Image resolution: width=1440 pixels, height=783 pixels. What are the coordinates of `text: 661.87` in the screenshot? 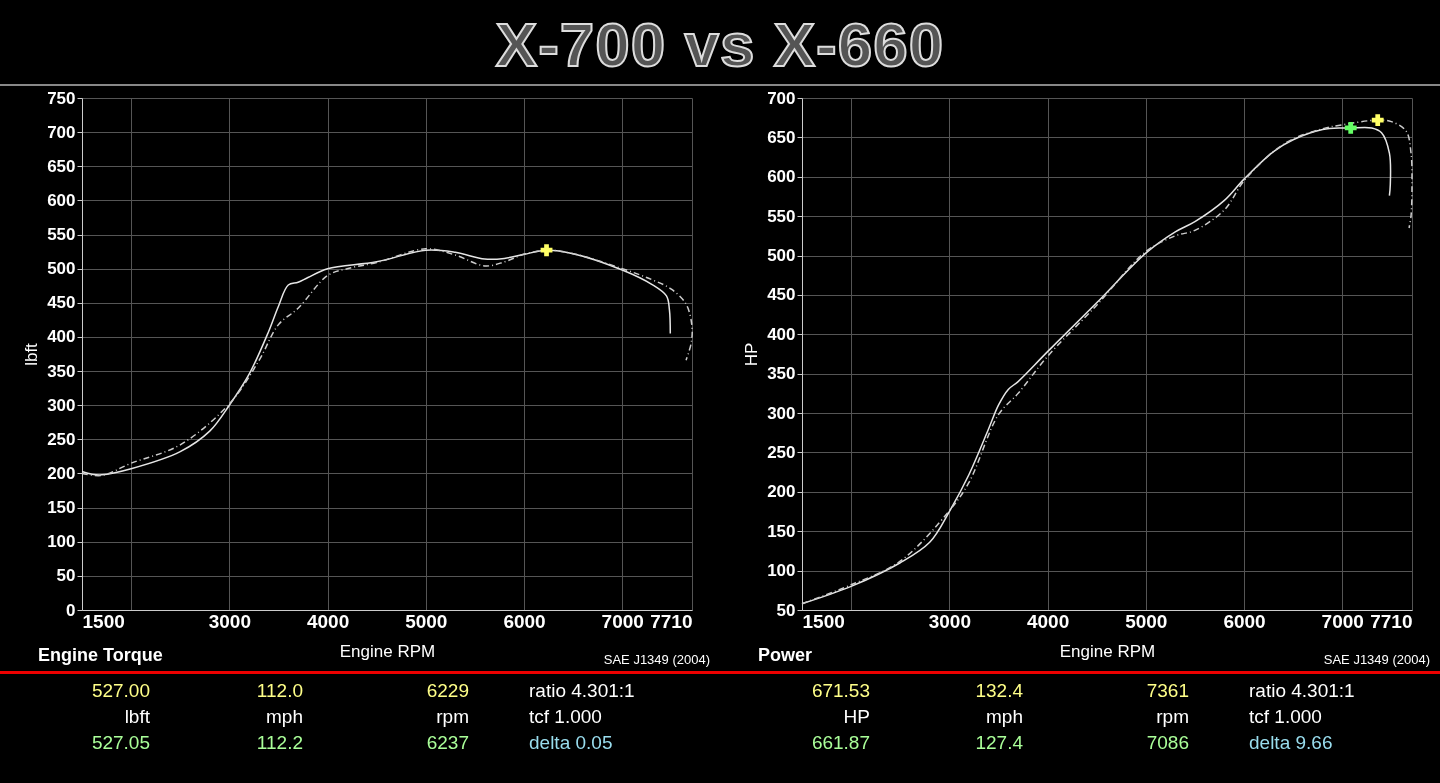 It's located at (840, 743).